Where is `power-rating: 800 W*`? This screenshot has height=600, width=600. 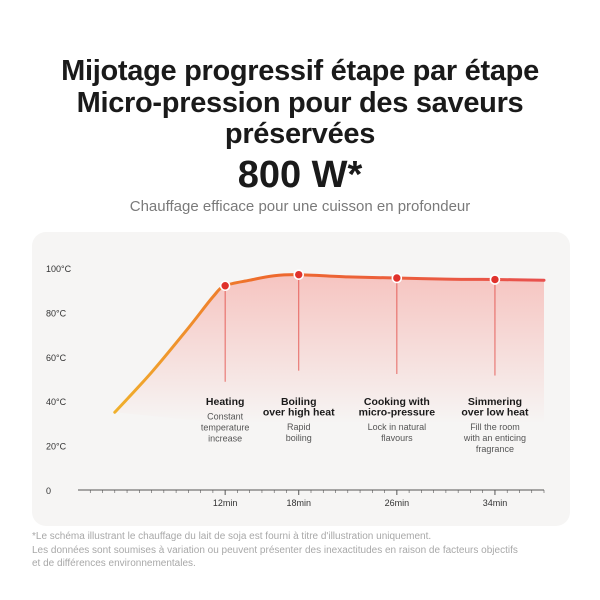 power-rating: 800 W* is located at coordinates (300, 175).